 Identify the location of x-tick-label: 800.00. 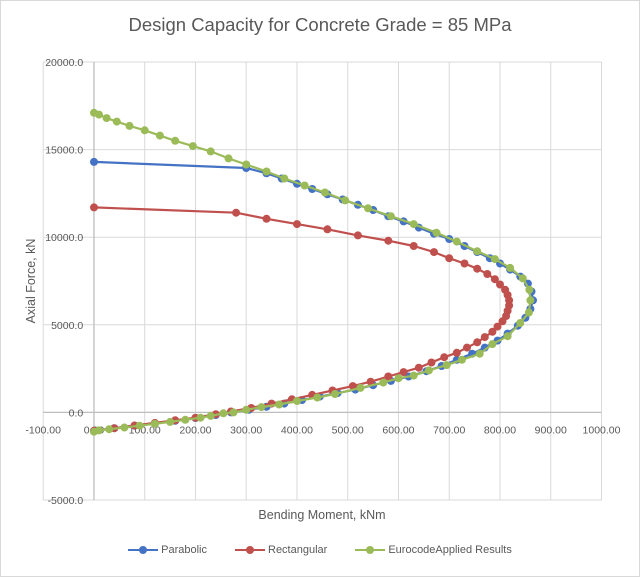
(500, 430).